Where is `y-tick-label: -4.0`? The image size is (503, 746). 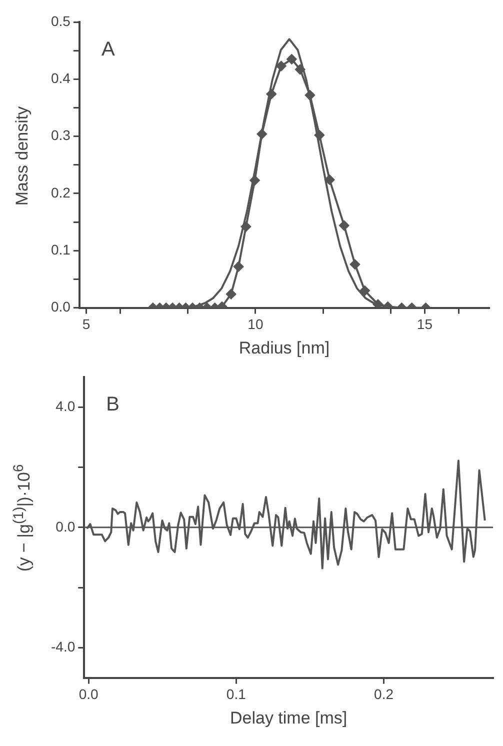
y-tick-label: -4.0 is located at coordinates (63, 646).